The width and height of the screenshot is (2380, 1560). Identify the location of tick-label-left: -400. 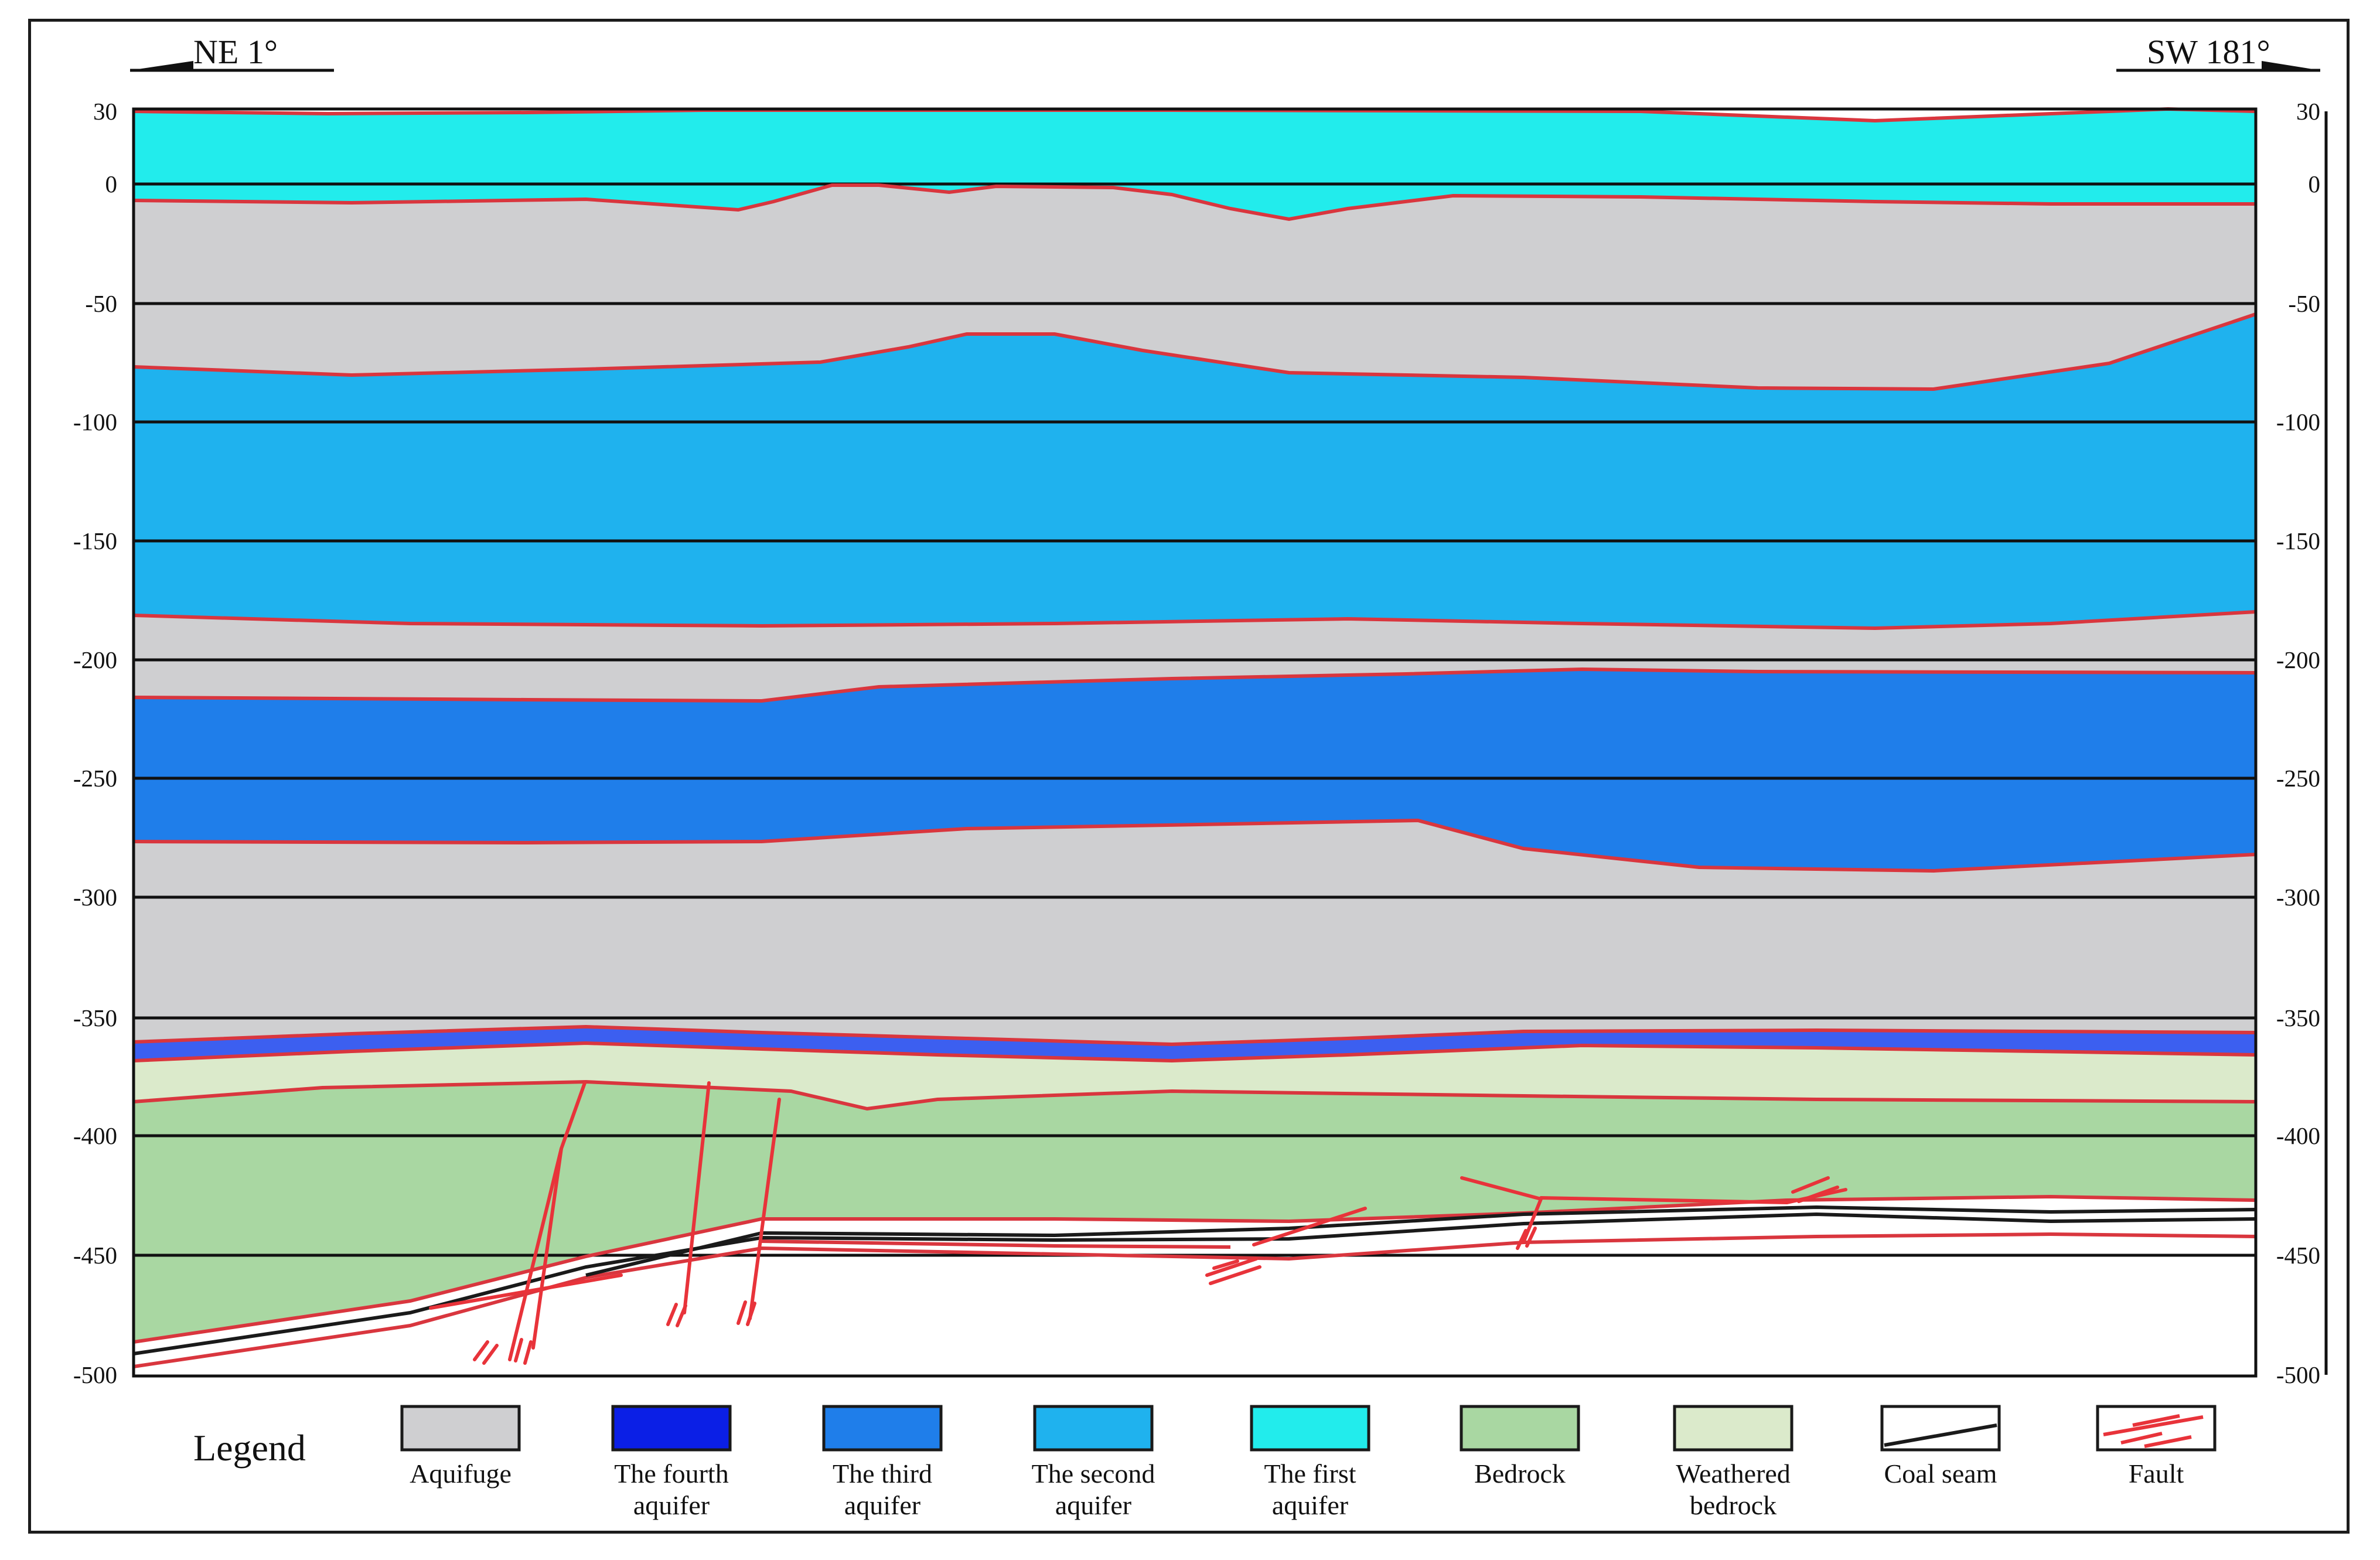
(95, 1135).